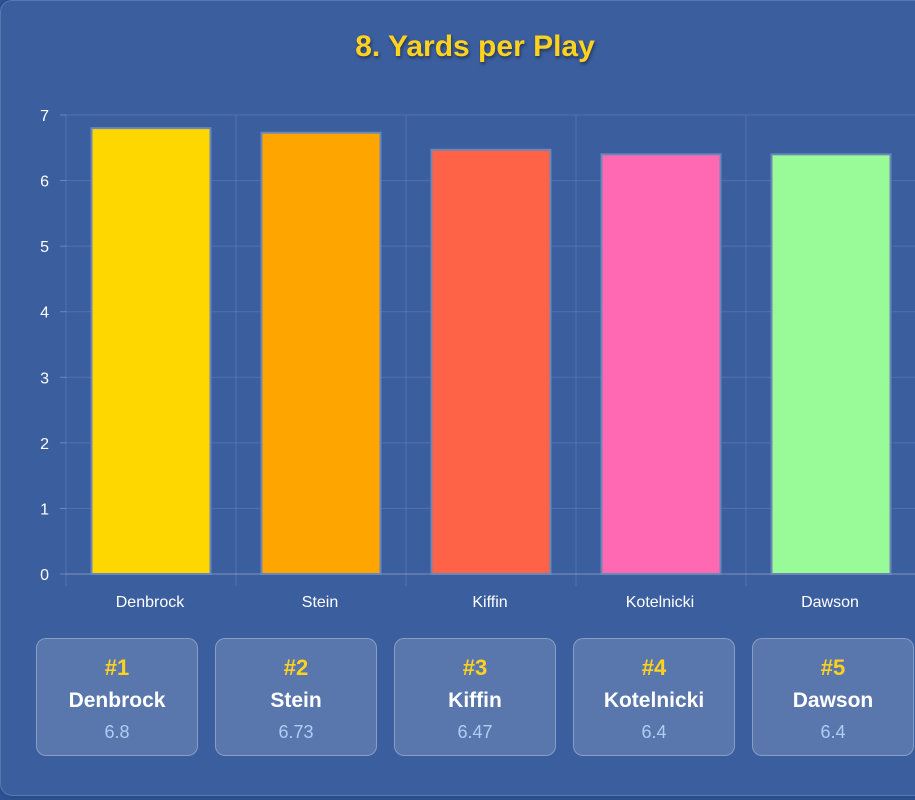 This screenshot has height=800, width=915. What do you see at coordinates (654, 667) in the screenshot?
I see `stat-rank: #4` at bounding box center [654, 667].